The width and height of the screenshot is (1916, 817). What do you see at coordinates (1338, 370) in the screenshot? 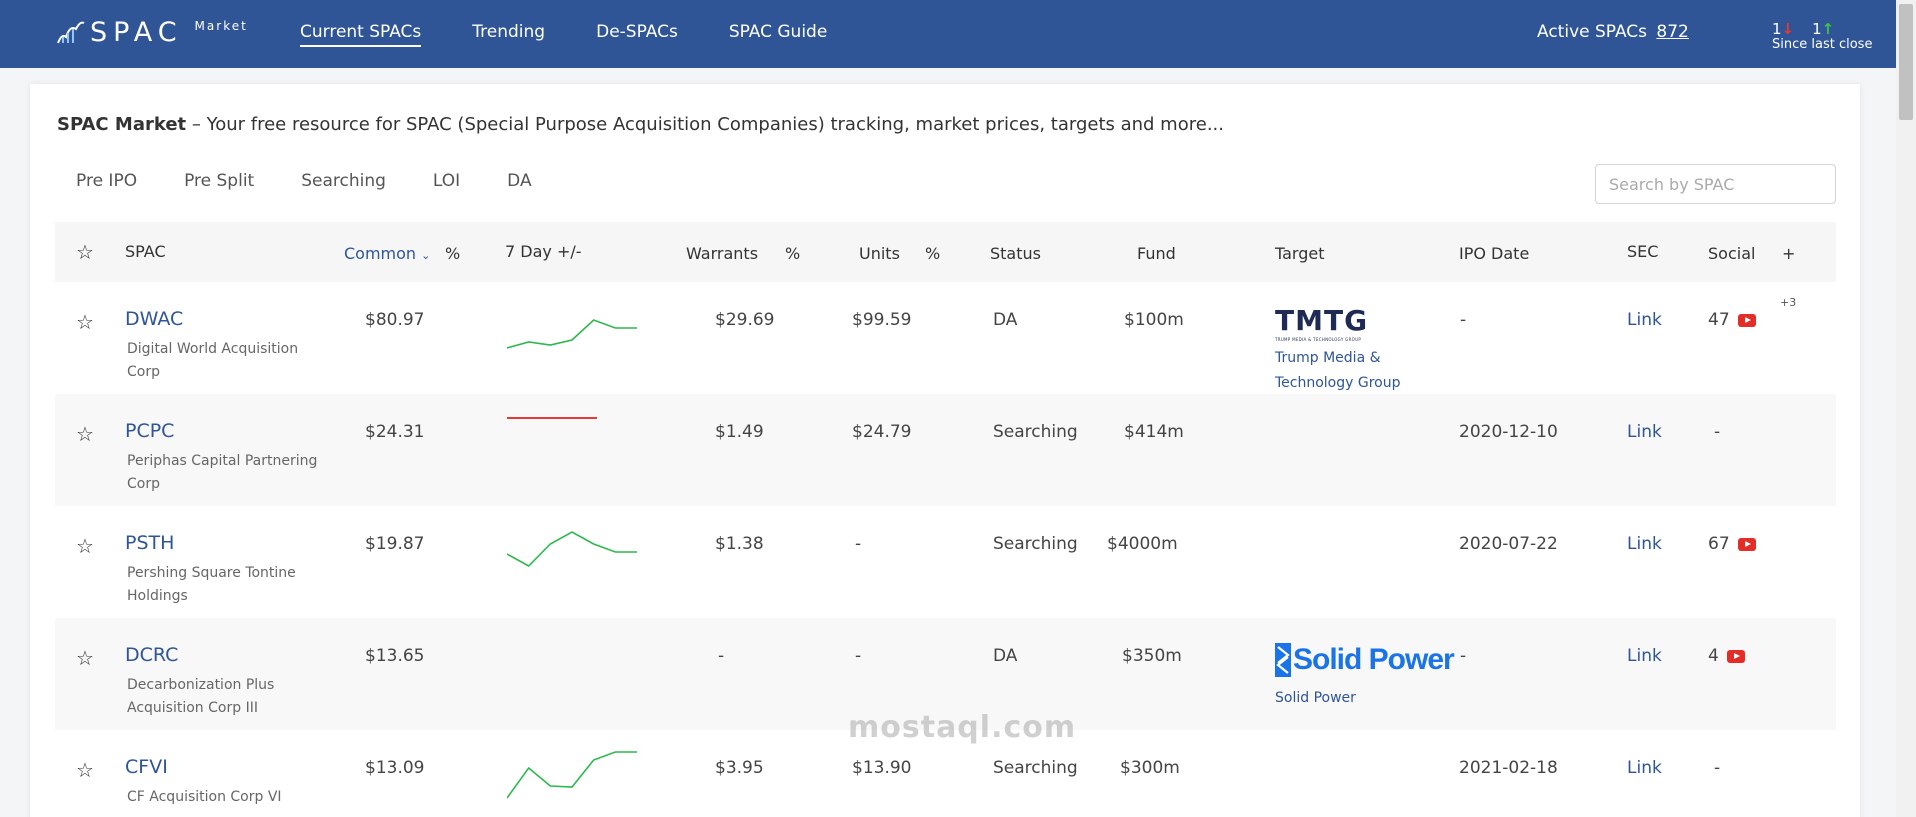
I see `target-name: Trump Media & Technology Group` at bounding box center [1338, 370].